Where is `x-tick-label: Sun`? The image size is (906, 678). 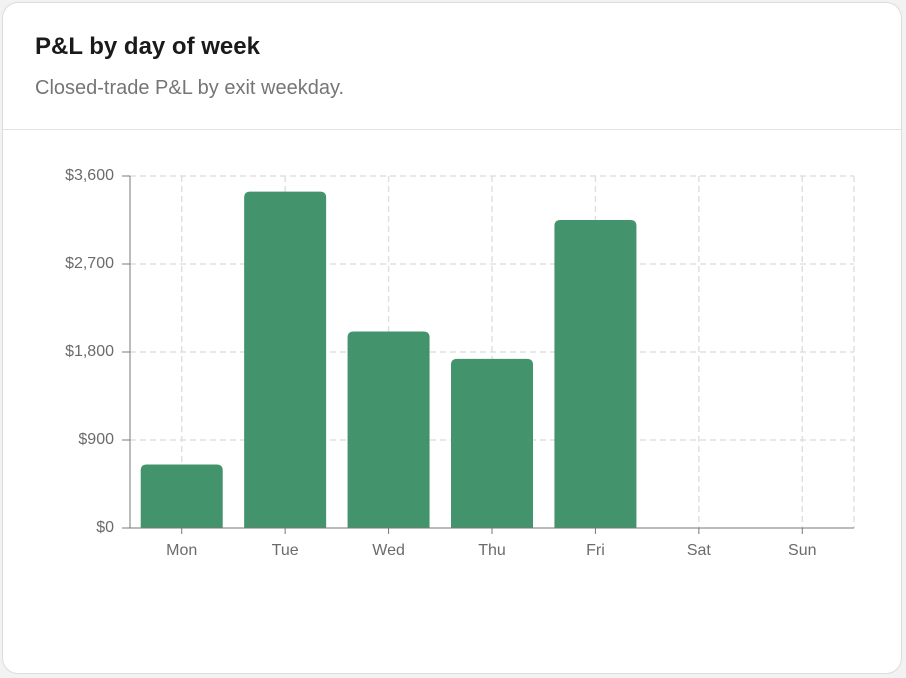
x-tick-label: Sun is located at coordinates (802, 550).